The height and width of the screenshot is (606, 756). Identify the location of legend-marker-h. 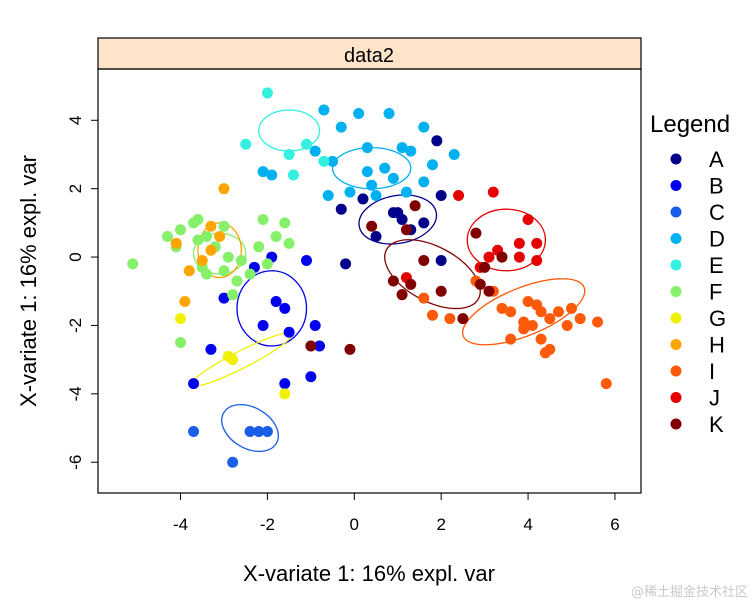
(676, 344).